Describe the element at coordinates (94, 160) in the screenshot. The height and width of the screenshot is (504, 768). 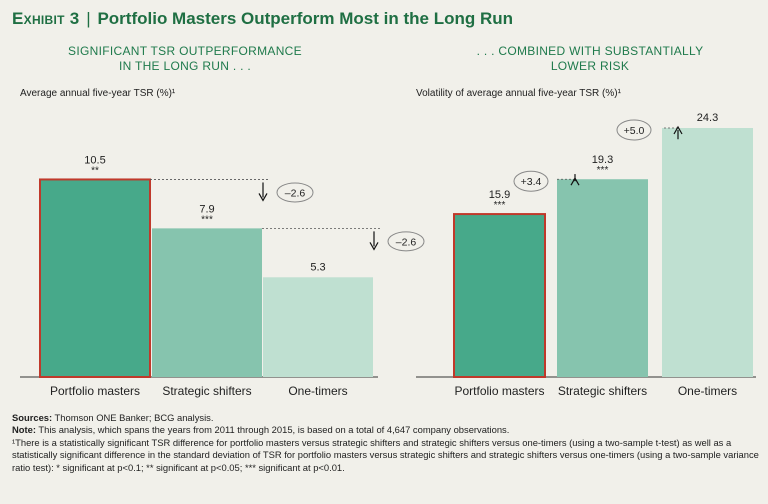
I see `left-value-label: 10.5` at that location.